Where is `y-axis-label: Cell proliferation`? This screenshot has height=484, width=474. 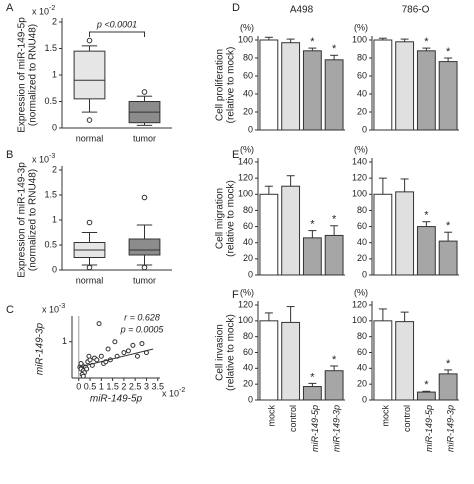 y-axis-label: Cell proliferation is located at coordinates (220, 85).